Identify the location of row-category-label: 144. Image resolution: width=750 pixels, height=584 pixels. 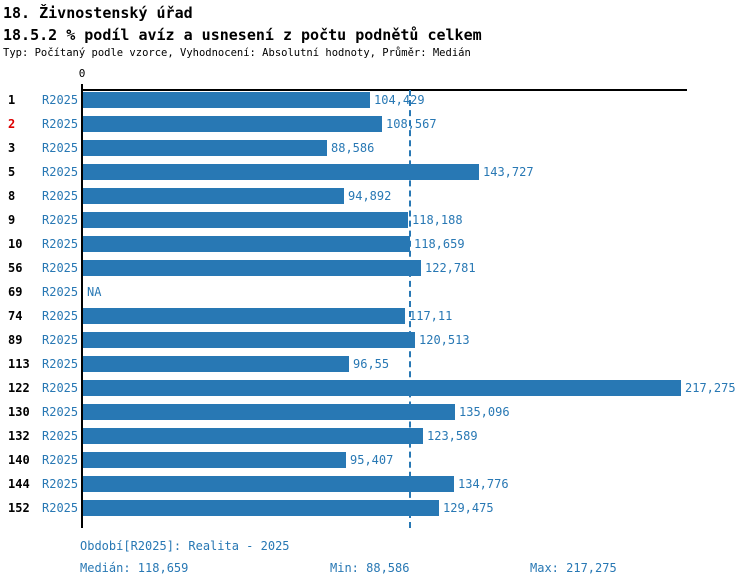
(19, 484).